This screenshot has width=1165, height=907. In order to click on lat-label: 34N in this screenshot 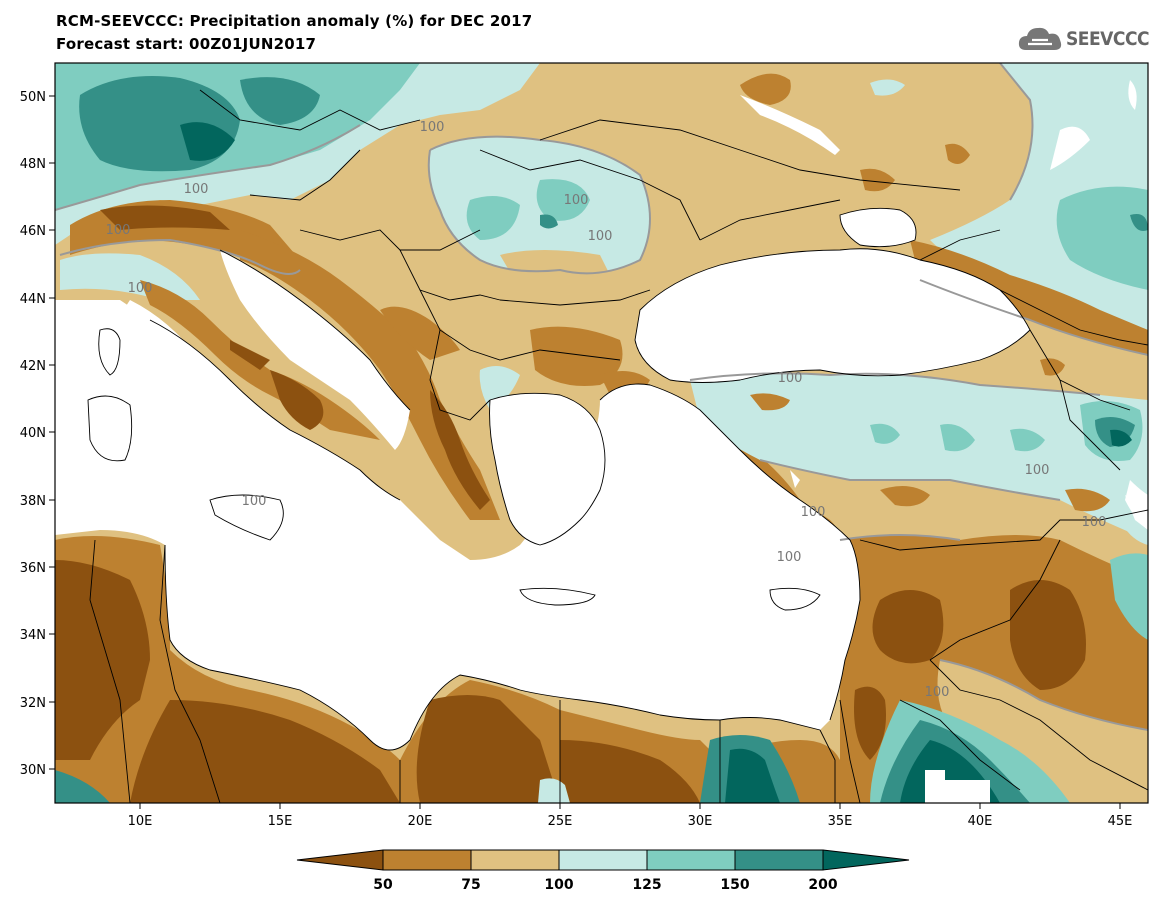, I will do `click(33, 635)`.